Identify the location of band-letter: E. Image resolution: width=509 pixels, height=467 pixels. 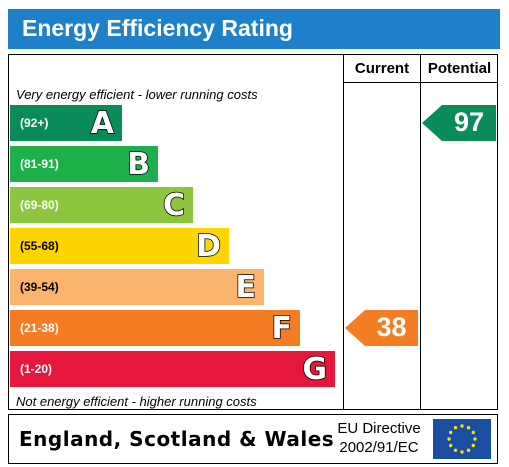
(246, 287).